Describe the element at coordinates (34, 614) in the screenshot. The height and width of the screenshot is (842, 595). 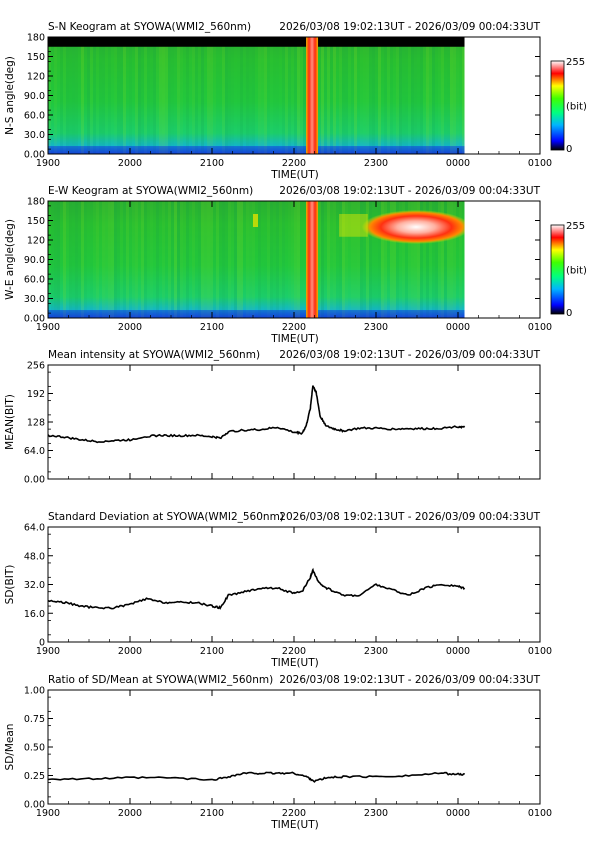
I see `y-tick-label: 16.0` at that location.